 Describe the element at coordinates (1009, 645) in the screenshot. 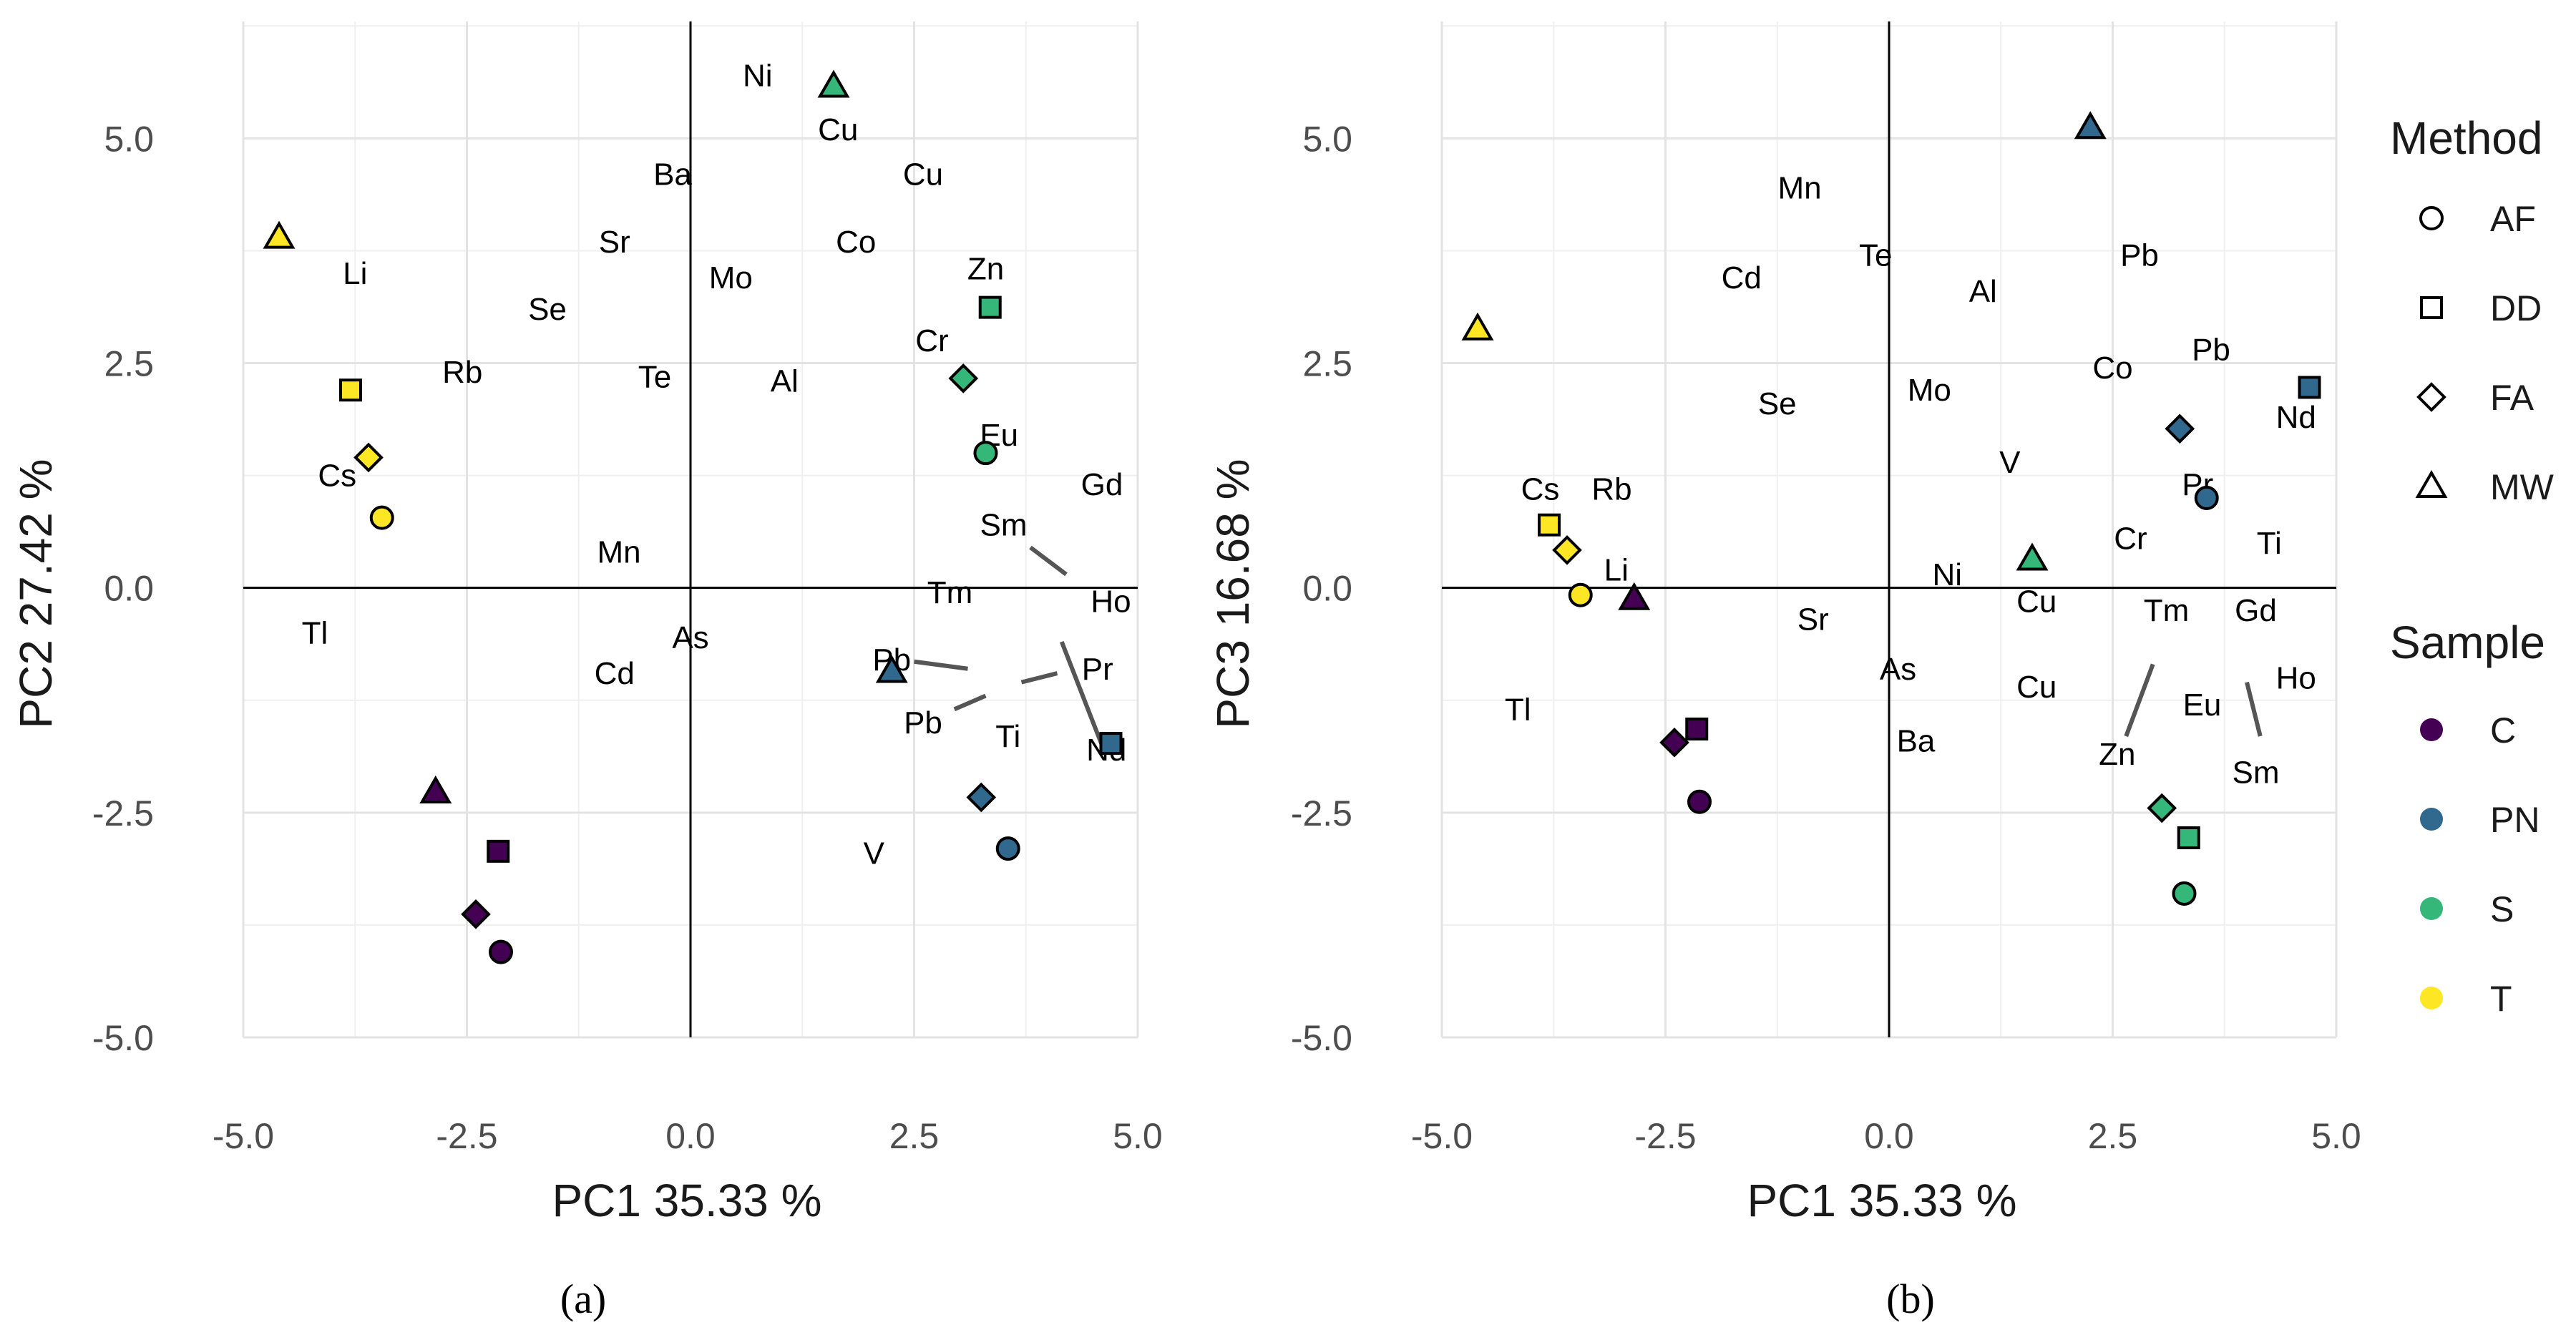

I see `panel-a-label-segments` at that location.